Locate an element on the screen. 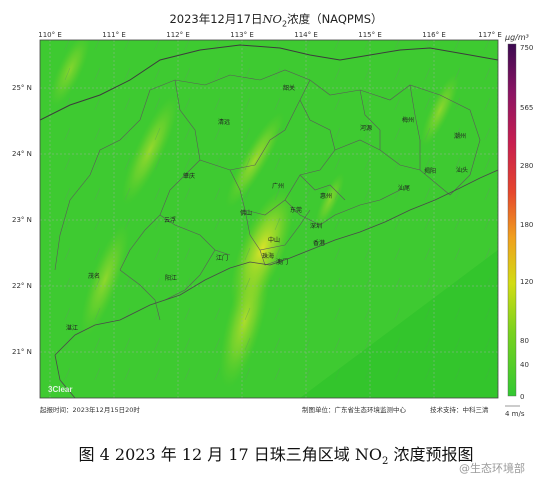 This screenshot has height=477, width=552. lon-label: 110° E is located at coordinates (50, 35).